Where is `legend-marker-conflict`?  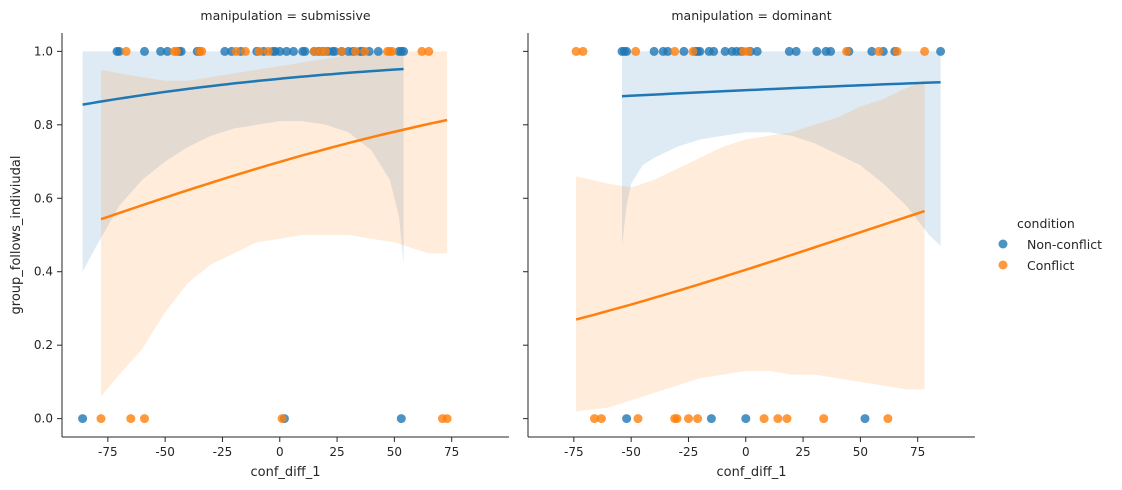
legend-marker-conflict is located at coordinates (1003, 265).